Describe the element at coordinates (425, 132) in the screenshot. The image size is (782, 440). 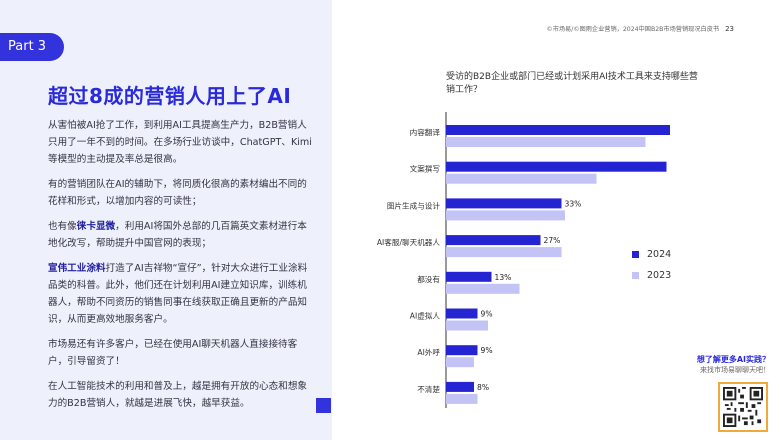
I see `category-label: 内容翻译` at that location.